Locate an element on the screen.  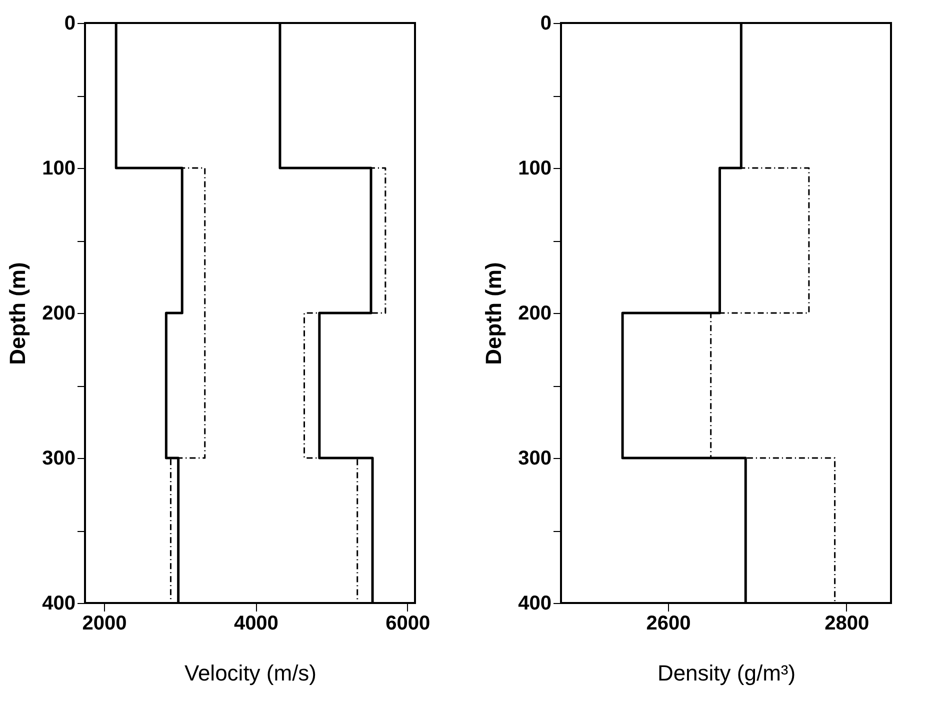
x-tick-label: 2600 is located at coordinates (668, 623).